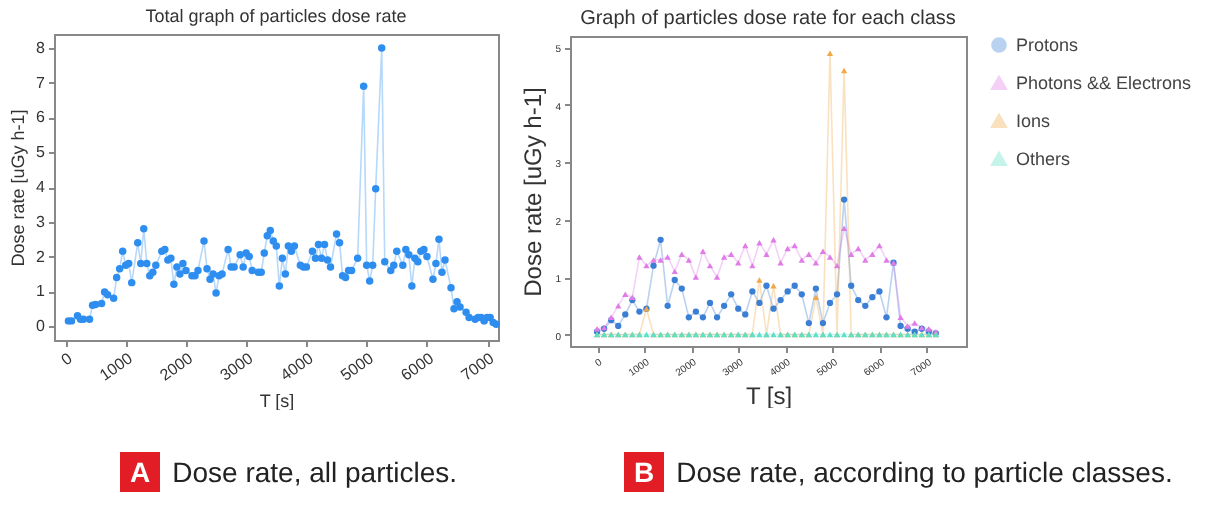 The height and width of the screenshot is (530, 1222). I want to click on x-tick-label: 3000, so click(237, 366).